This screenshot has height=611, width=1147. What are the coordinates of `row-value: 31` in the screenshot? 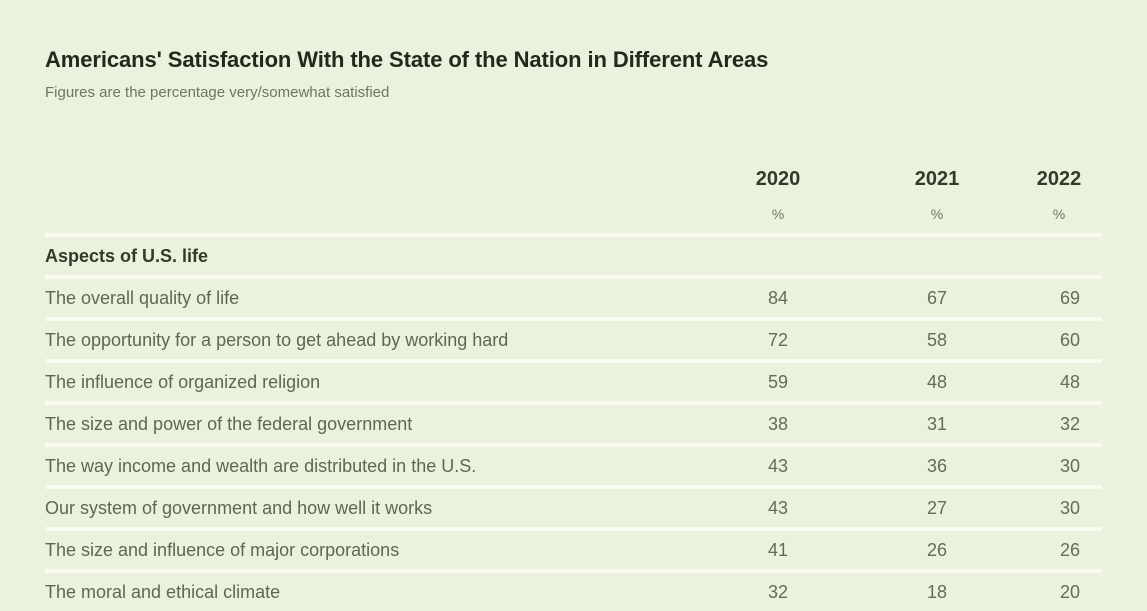 It's located at (937, 424).